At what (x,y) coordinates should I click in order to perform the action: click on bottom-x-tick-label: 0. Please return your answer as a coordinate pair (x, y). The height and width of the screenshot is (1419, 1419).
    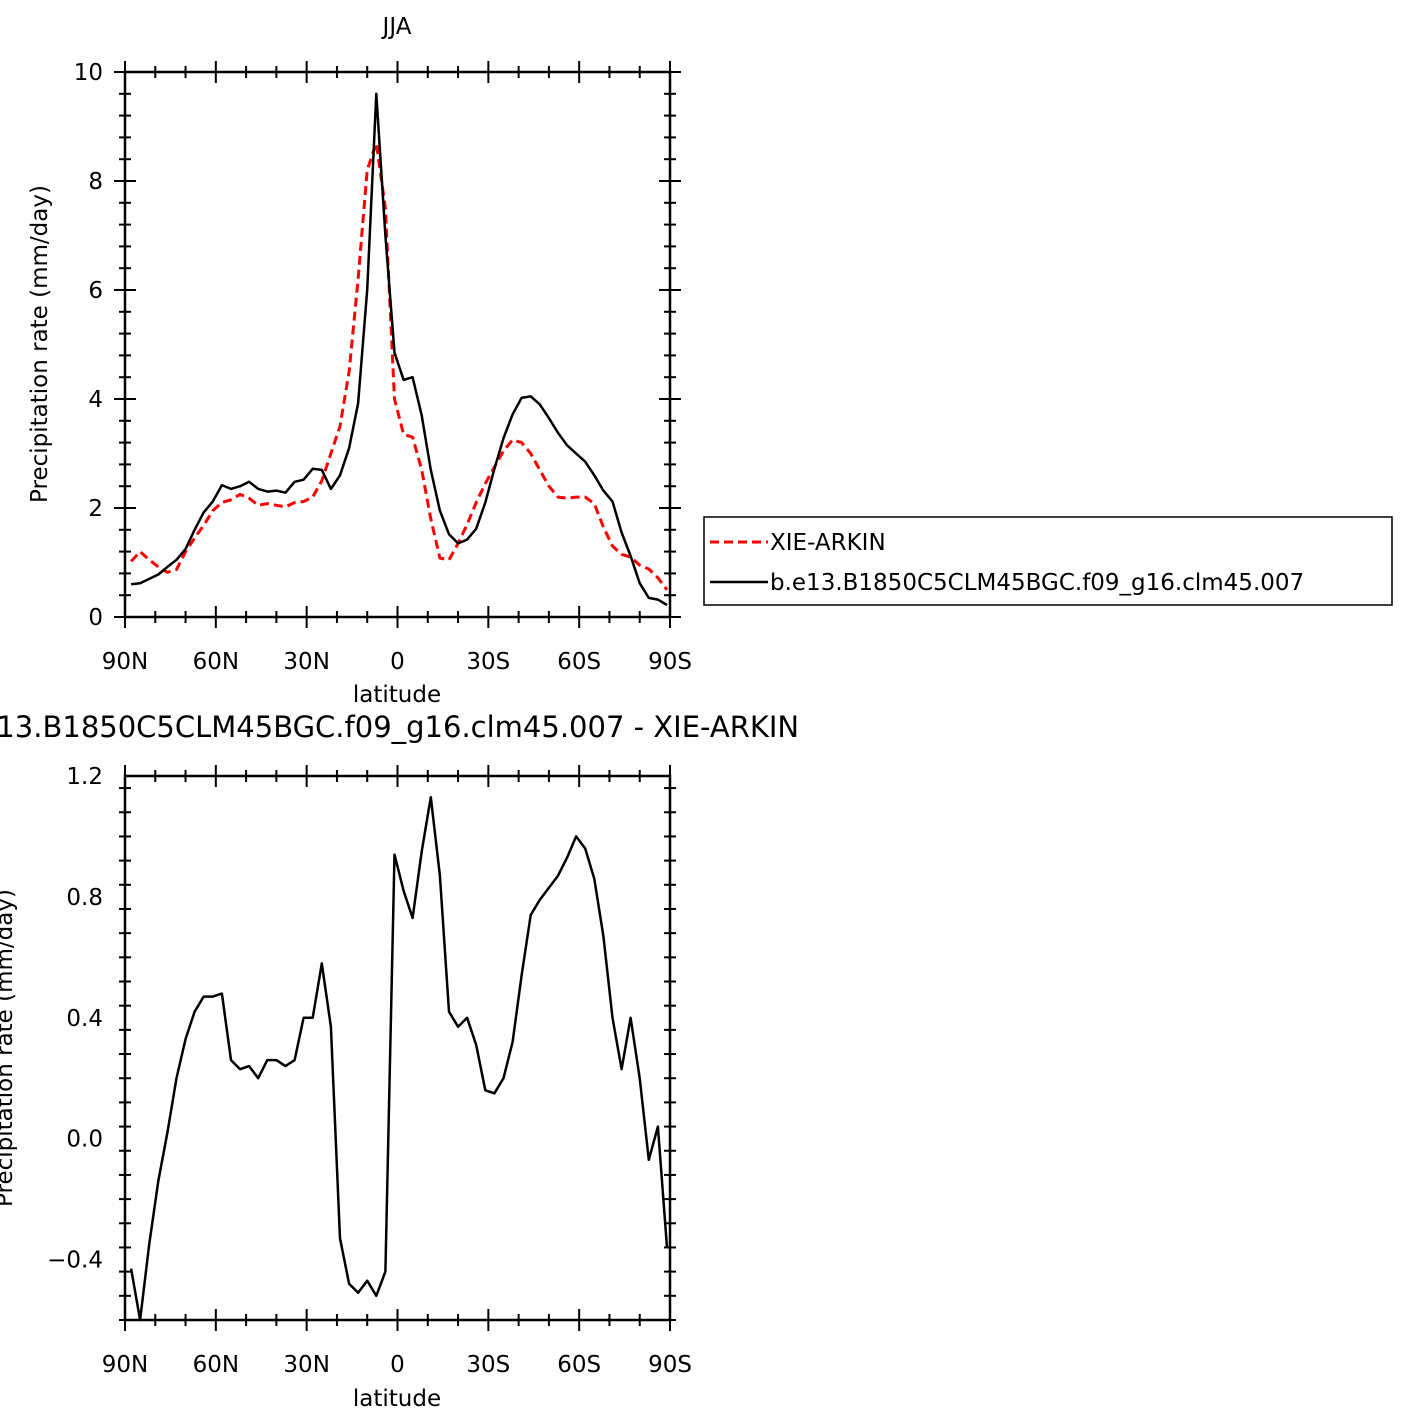
    Looking at the image, I should click on (397, 1365).